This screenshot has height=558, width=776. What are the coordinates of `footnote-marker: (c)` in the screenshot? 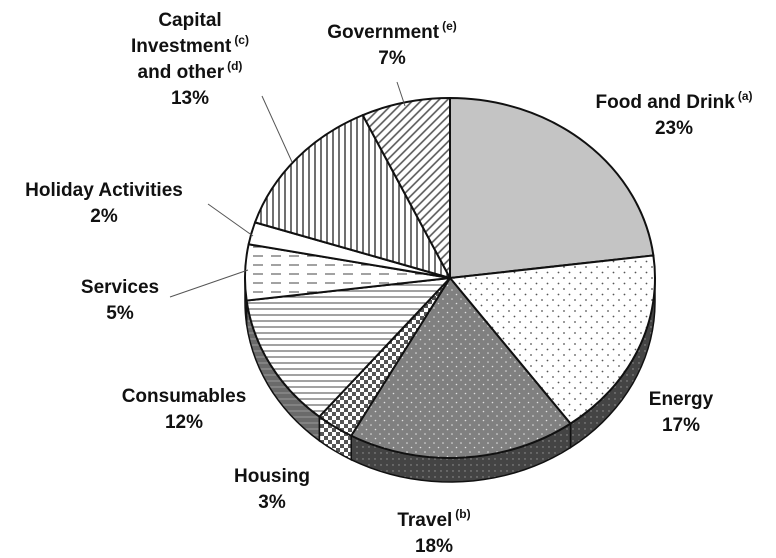 It's located at (241, 40).